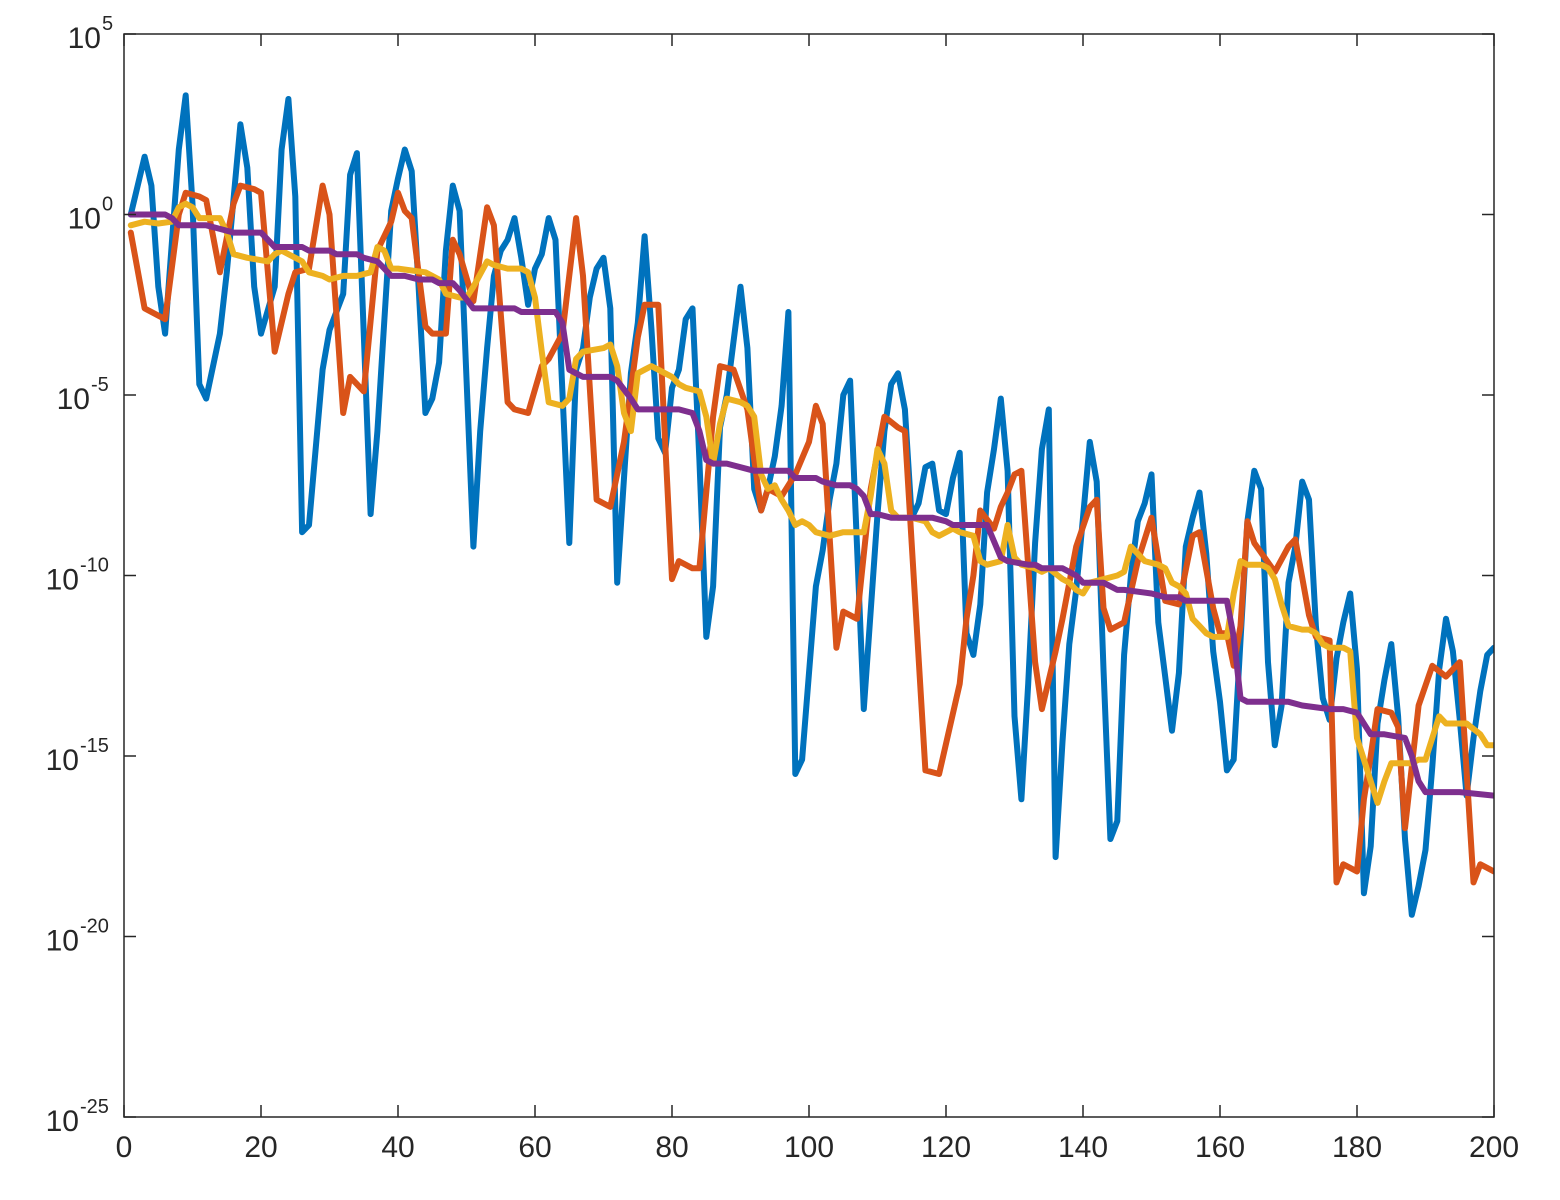 The height and width of the screenshot is (1200, 1560). Describe the element at coordinates (107, 24) in the screenshot. I see `y-tick-exponent: 5` at that location.